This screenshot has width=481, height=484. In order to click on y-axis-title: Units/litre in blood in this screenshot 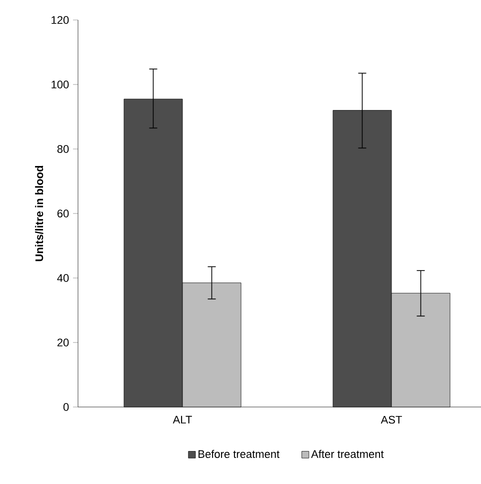, I will do `click(39, 214)`.